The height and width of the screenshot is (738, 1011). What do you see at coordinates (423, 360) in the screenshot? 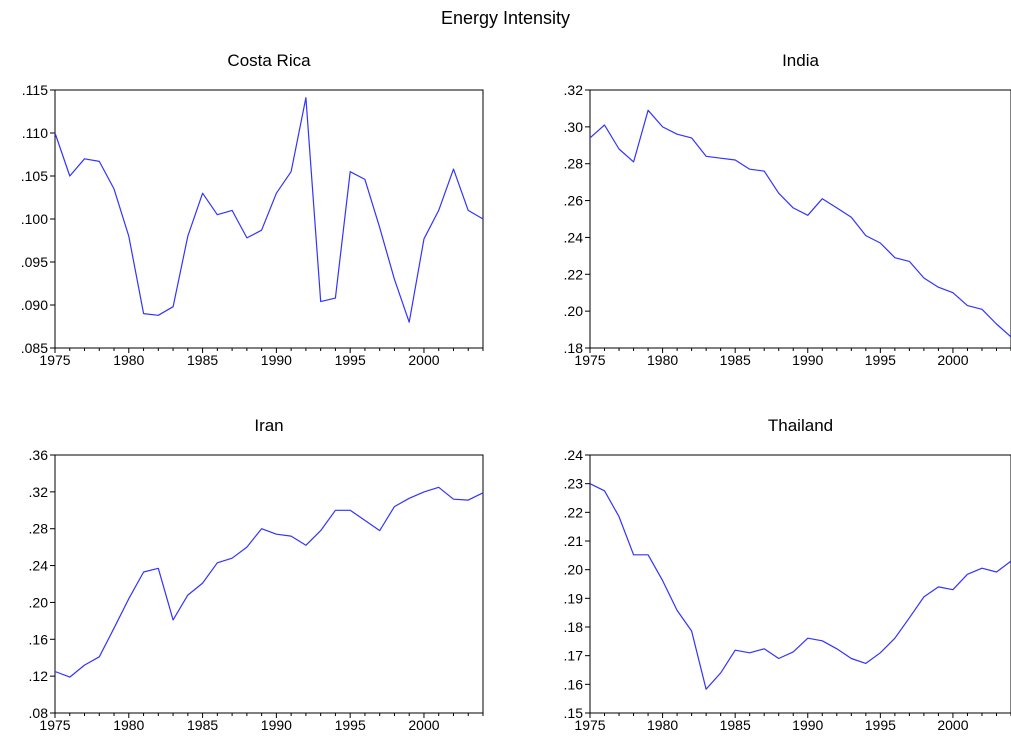
I see `panel-1-xtick-label: 2000` at bounding box center [423, 360].